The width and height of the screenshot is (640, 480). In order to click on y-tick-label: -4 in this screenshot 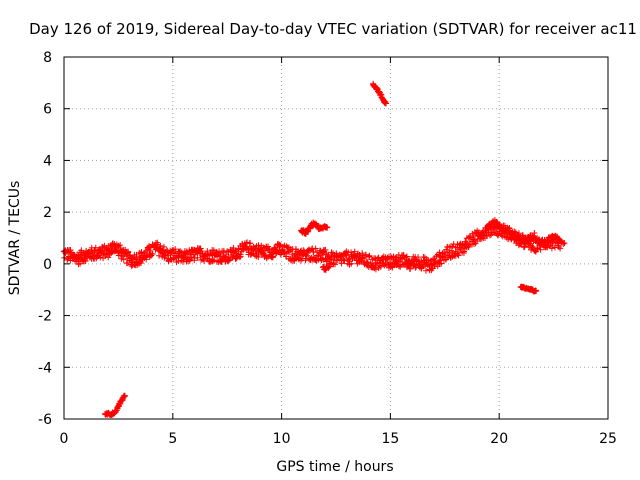, I will do `click(45, 368)`.